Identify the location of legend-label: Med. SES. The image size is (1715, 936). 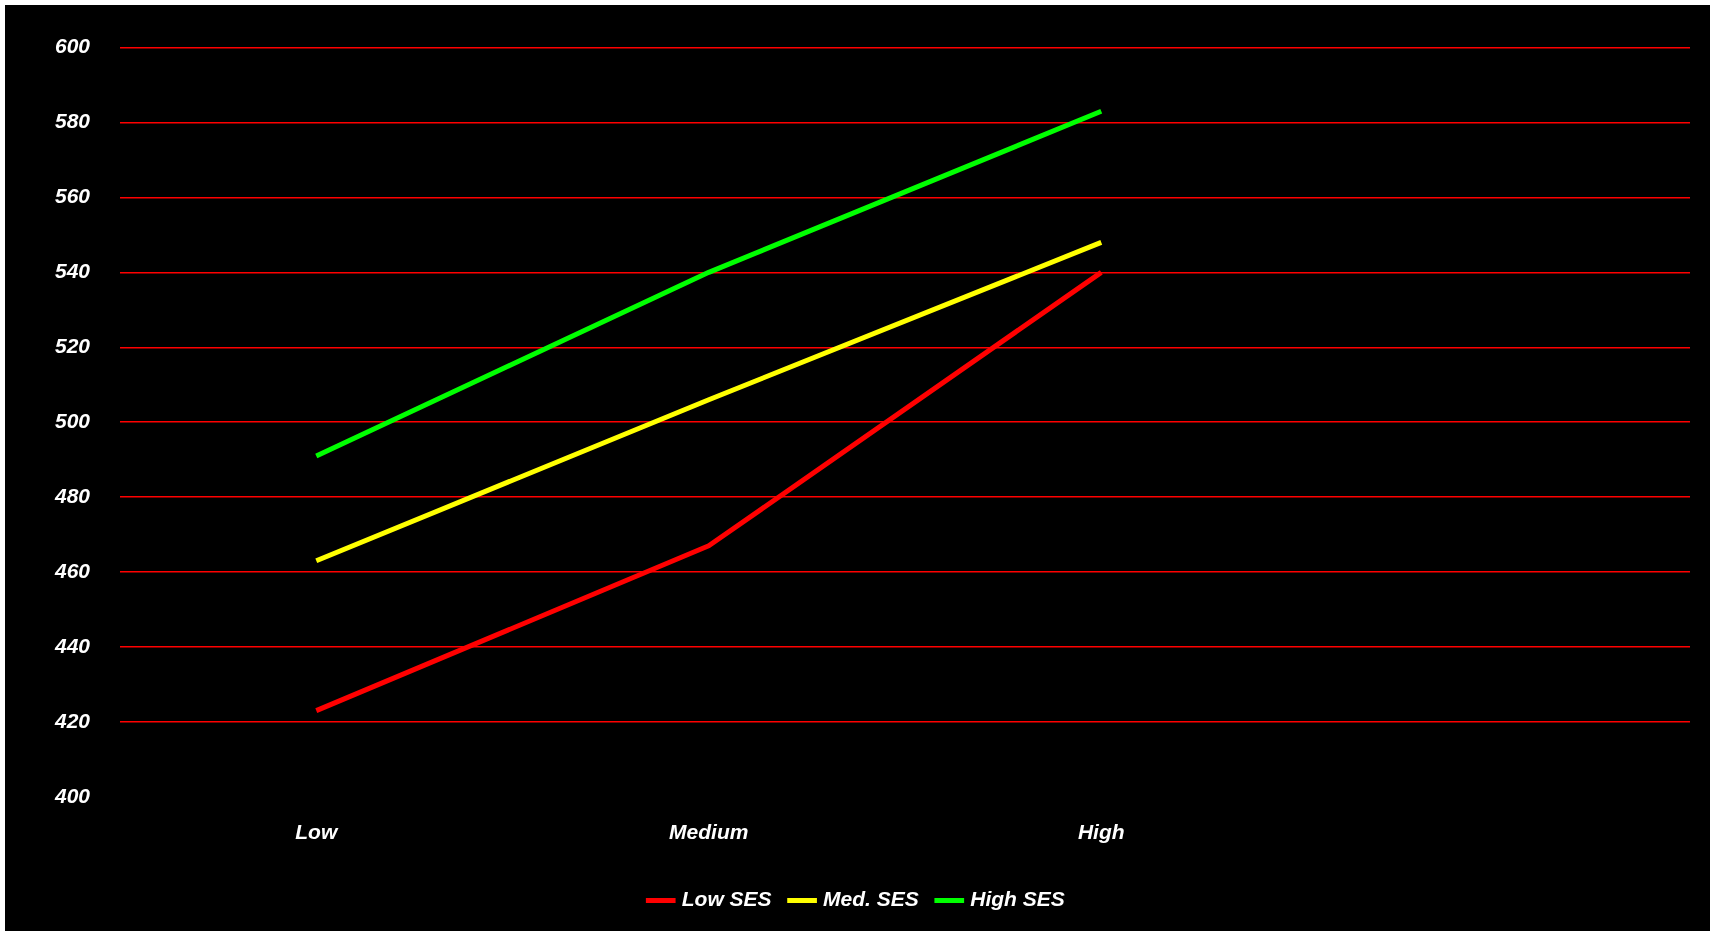
(871, 899).